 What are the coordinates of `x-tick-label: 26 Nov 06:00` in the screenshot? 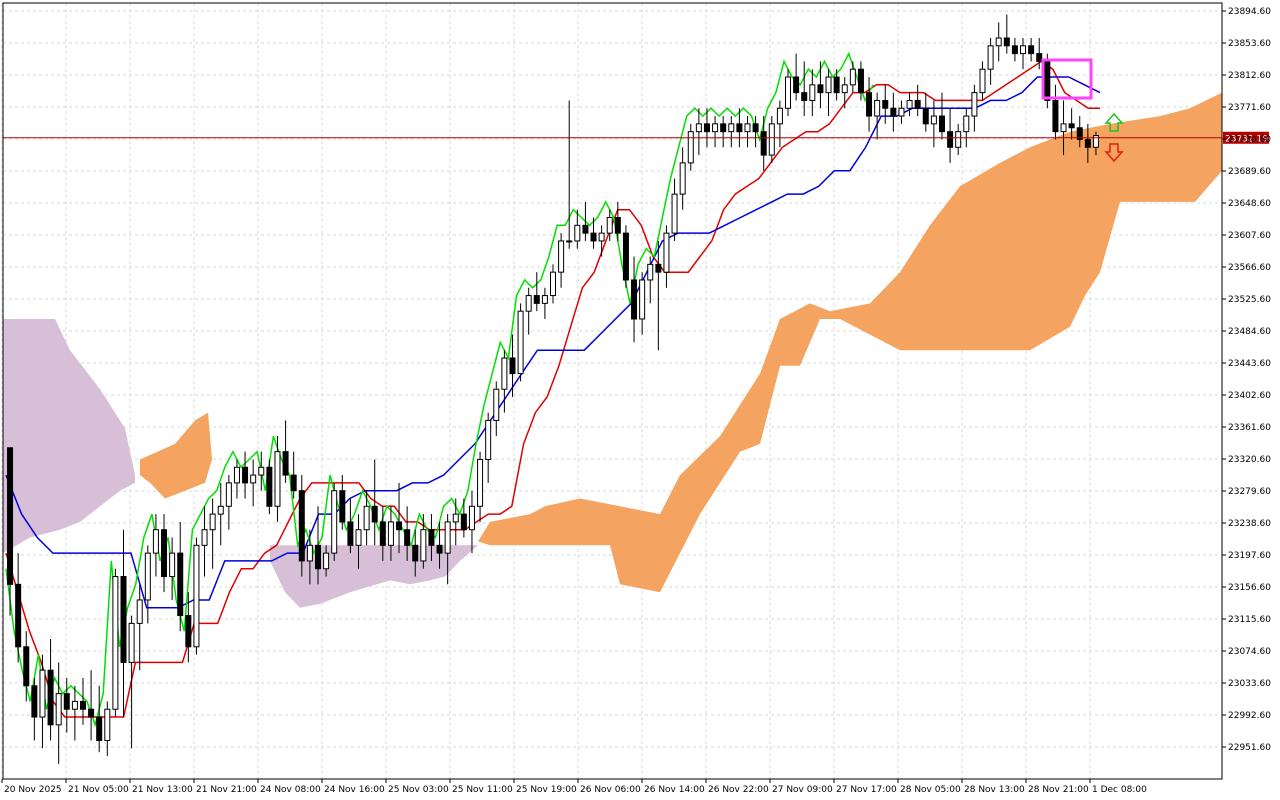 It's located at (610, 790).